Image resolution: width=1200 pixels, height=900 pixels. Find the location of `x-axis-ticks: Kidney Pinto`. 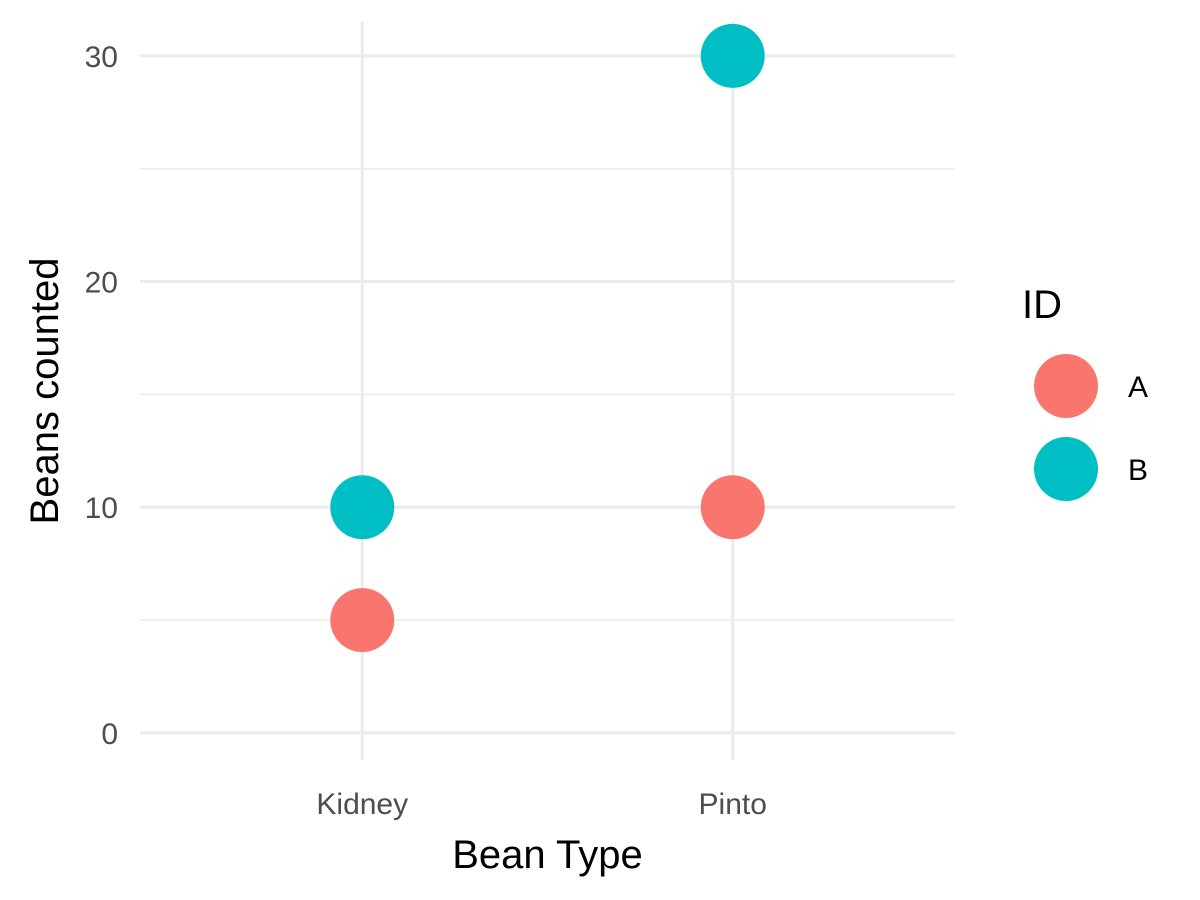

x-axis-ticks: Kidney Pinto is located at coordinates (541, 804).